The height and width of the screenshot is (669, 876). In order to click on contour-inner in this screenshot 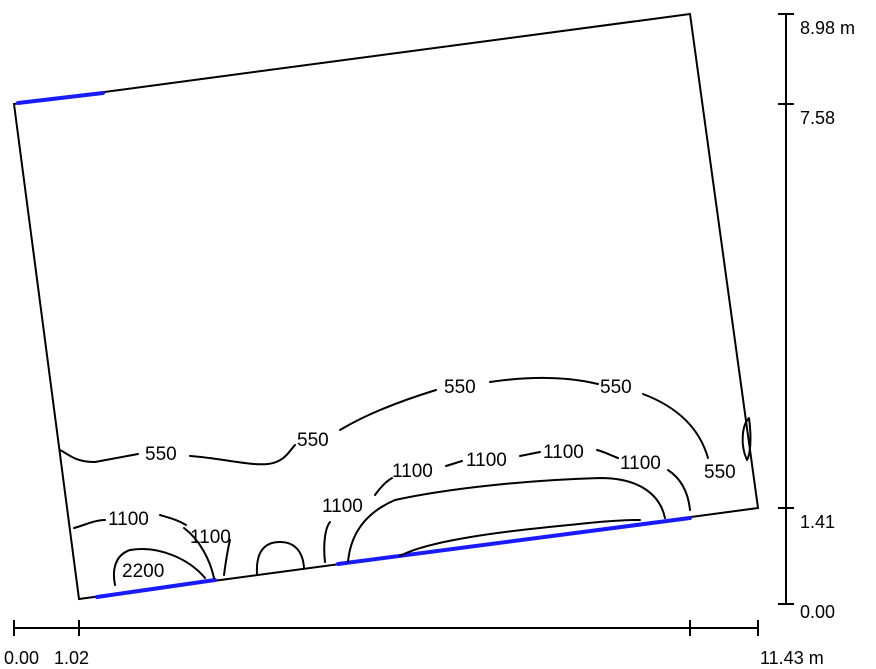, I will do `click(506, 520)`.